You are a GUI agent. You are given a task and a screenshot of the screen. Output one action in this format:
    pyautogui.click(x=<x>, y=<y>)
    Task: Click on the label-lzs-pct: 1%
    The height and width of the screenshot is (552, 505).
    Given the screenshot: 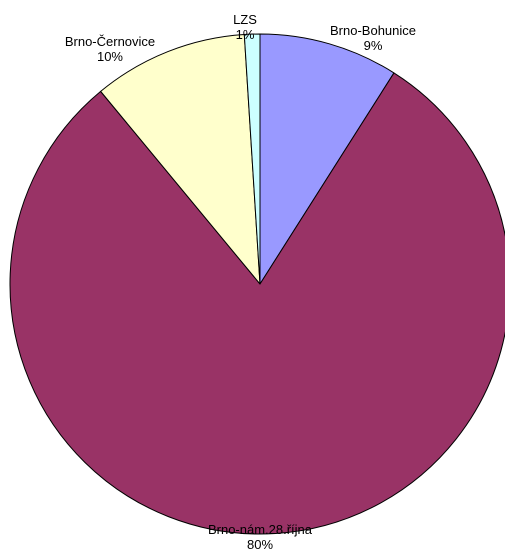 What is the action you would take?
    pyautogui.click(x=245, y=34)
    